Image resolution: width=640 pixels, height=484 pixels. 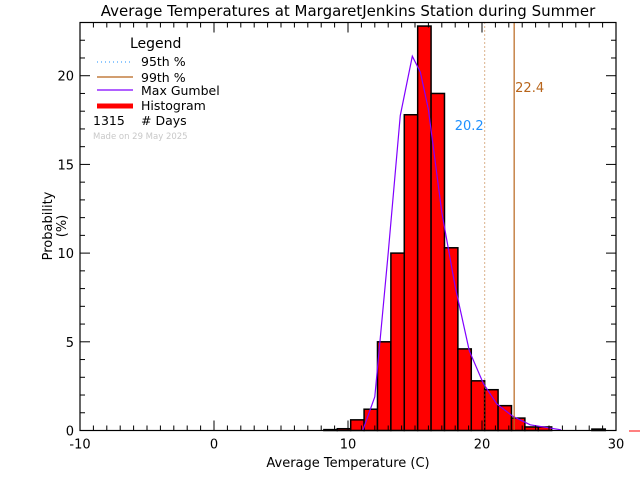 What do you see at coordinates (499, 226) in the screenshot?
I see `percentile-lines: 20.2 22.4` at bounding box center [499, 226].